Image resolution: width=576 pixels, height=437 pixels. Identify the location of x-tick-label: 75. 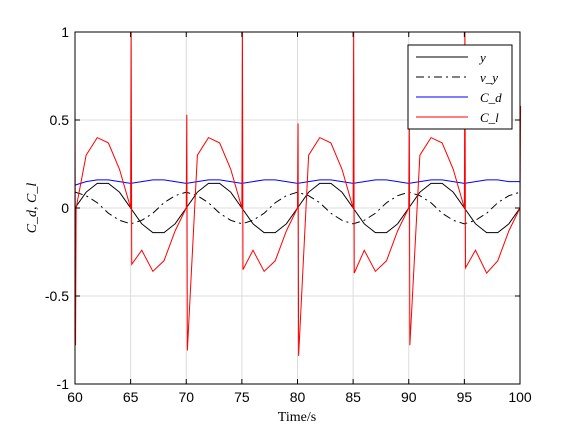
(242, 397).